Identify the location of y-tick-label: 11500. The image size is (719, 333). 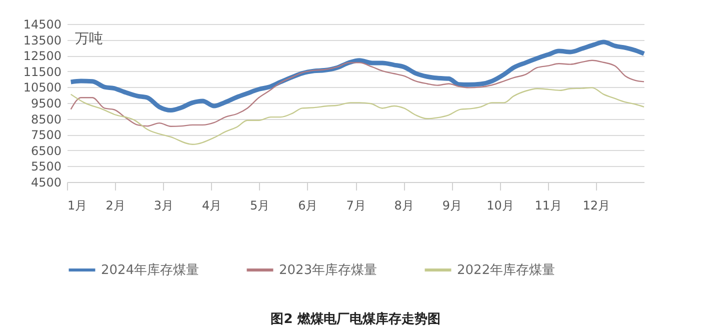
(42, 71).